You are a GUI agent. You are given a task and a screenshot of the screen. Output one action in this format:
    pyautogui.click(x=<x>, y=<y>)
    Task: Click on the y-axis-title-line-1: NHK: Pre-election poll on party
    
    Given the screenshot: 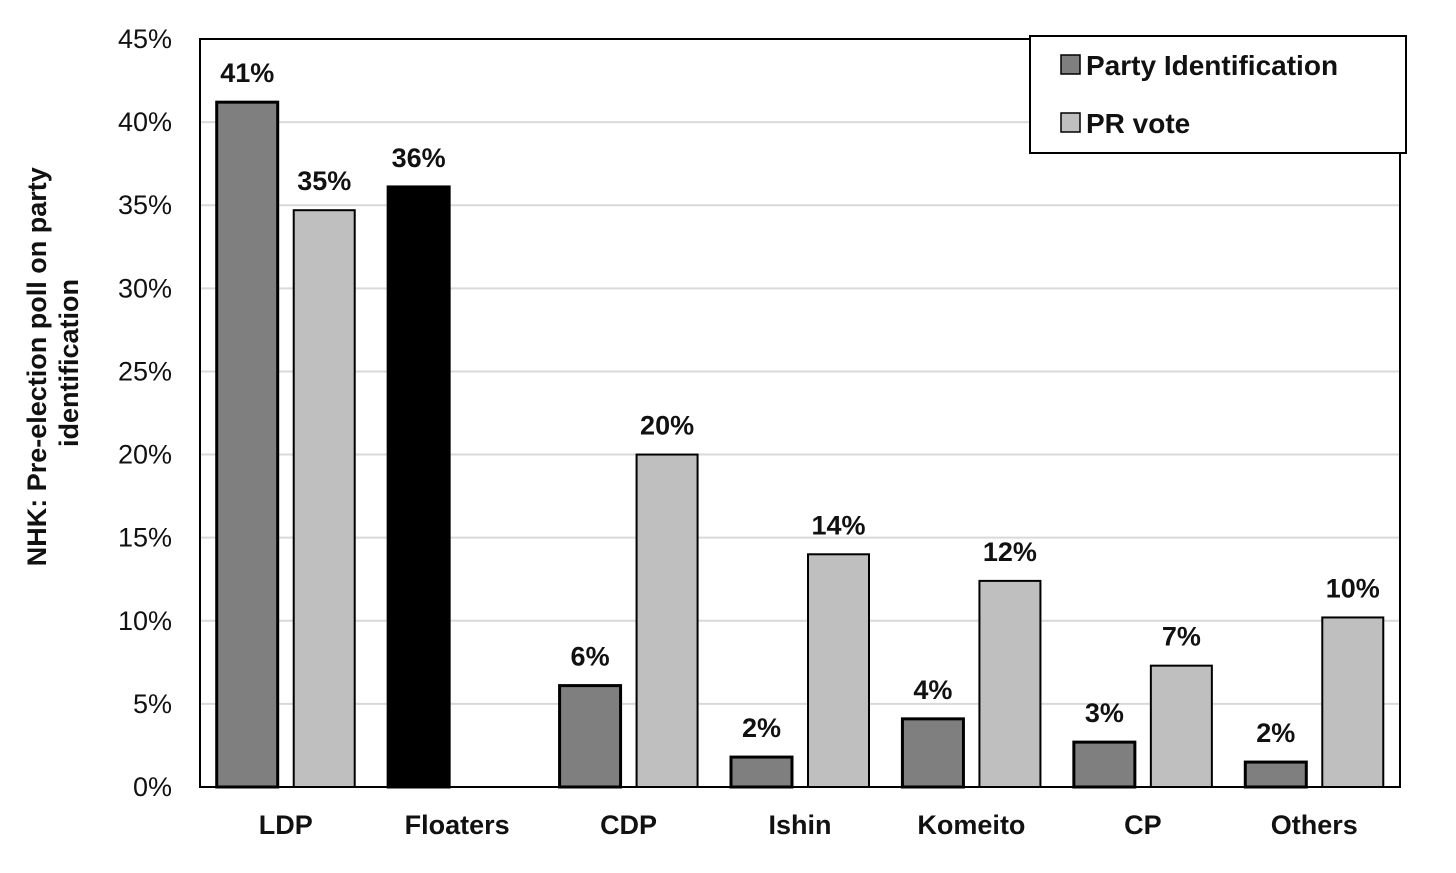 What is the action you would take?
    pyautogui.click(x=37, y=366)
    